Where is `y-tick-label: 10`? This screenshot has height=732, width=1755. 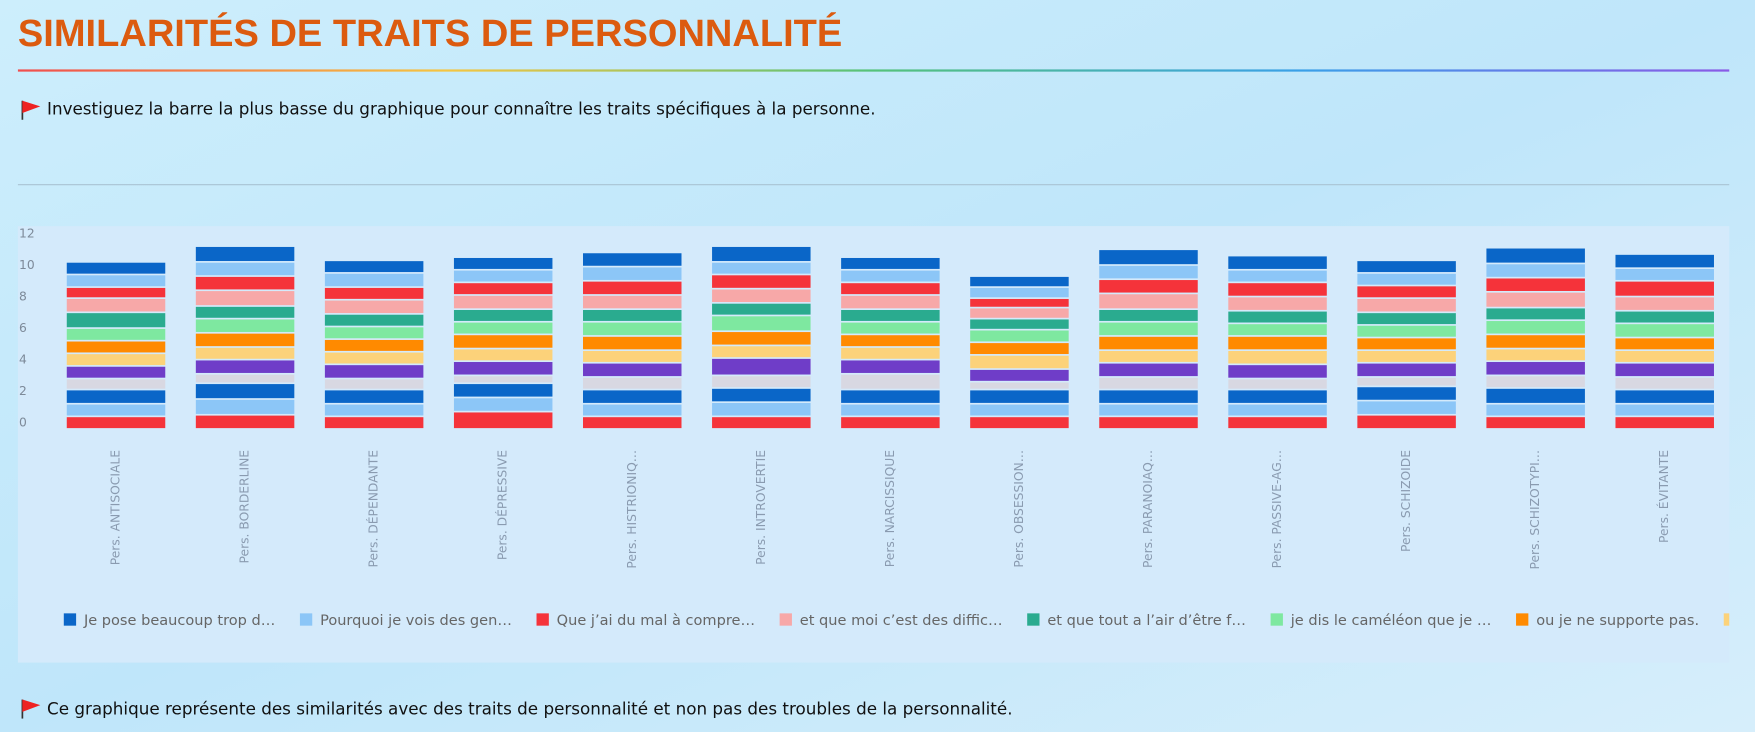 y-tick-label: 10 is located at coordinates (27, 265).